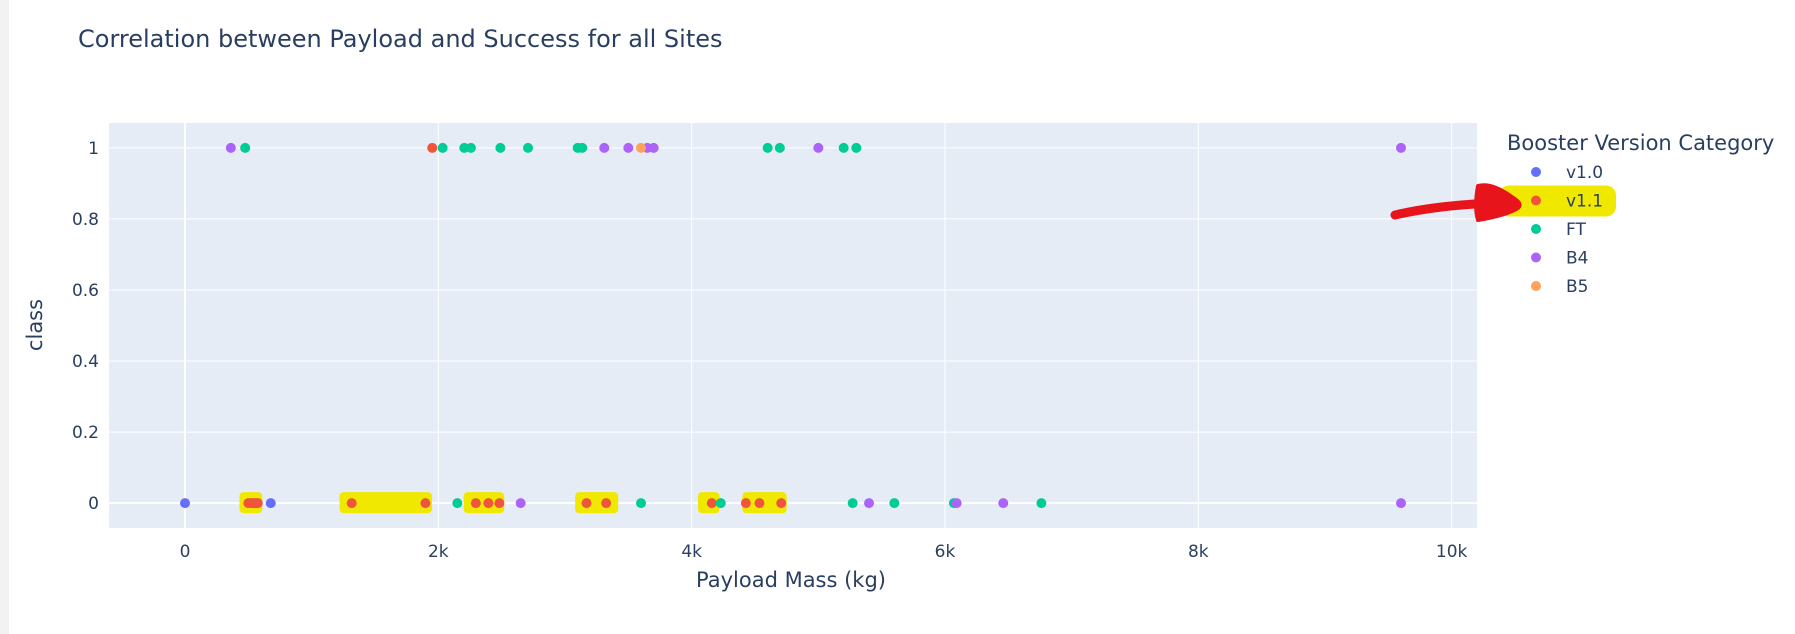 The height and width of the screenshot is (634, 1795). What do you see at coordinates (4, 317) in the screenshot?
I see `page-left-edge` at bounding box center [4, 317].